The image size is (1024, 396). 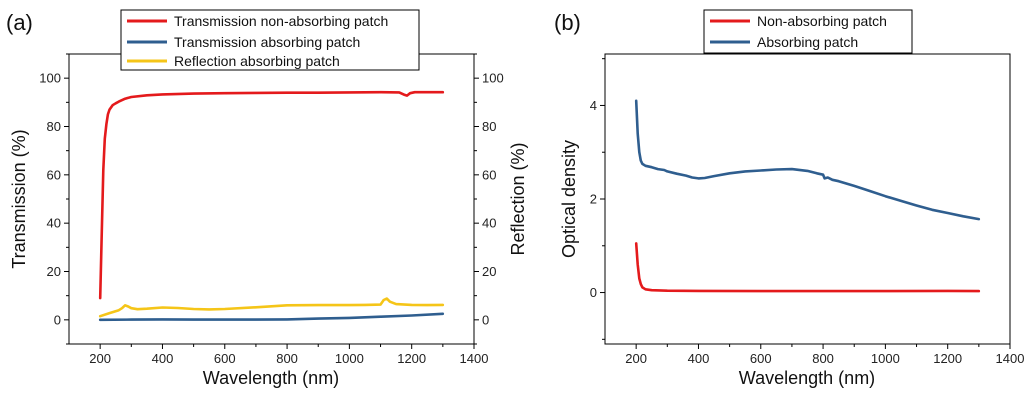 What do you see at coordinates (489, 126) in the screenshot?
I see `chart-a-ytick-right-label: 80` at bounding box center [489, 126].